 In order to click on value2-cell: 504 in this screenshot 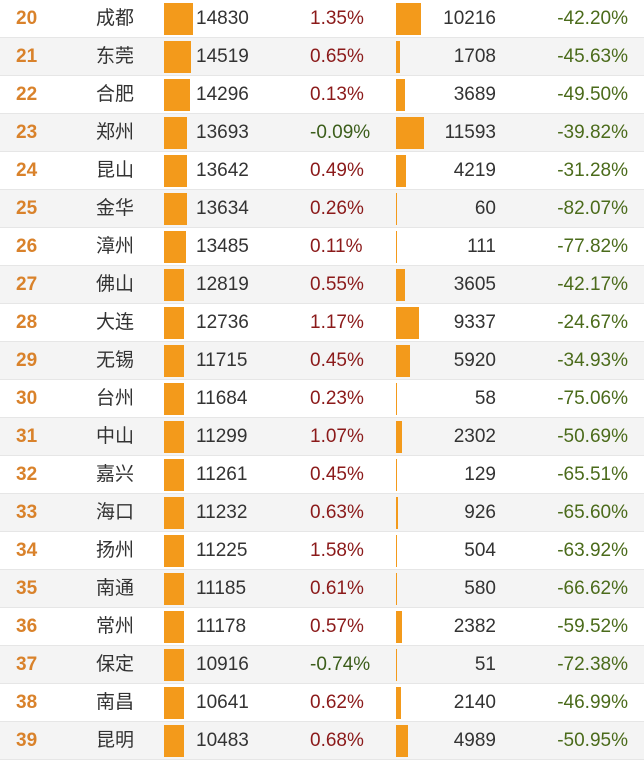, I will do `click(480, 550)`.